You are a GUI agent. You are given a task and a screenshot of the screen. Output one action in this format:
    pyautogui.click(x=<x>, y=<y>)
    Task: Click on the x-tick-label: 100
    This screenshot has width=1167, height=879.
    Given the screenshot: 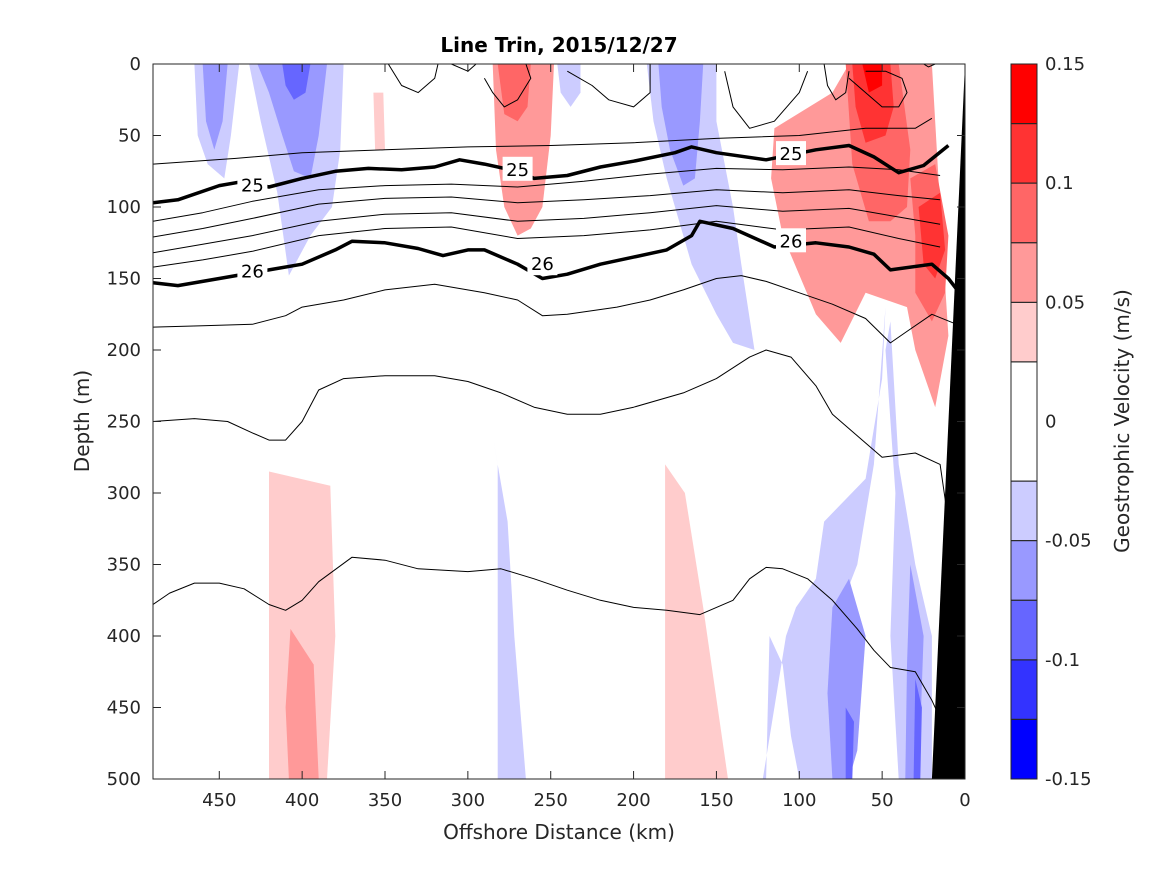 What is the action you would take?
    pyautogui.click(x=799, y=800)
    